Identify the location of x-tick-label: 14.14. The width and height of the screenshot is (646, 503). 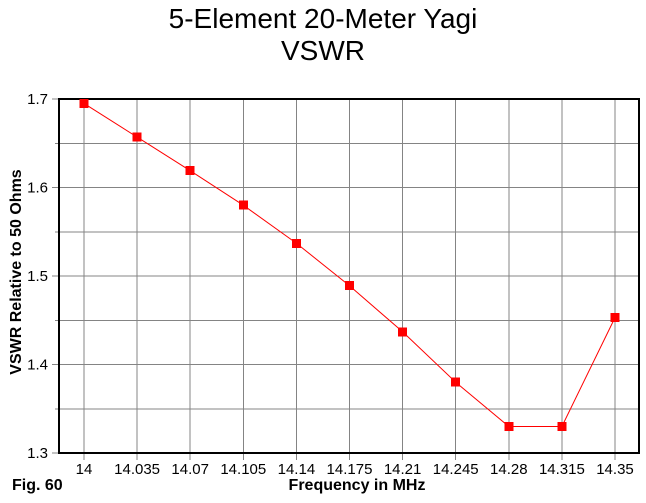
(297, 469).